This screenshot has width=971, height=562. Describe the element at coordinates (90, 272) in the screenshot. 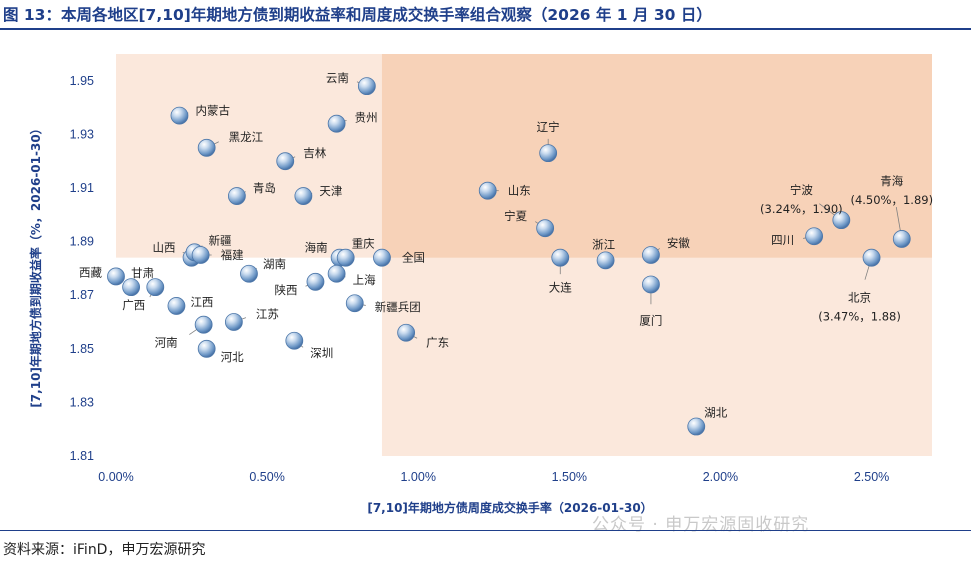

I see `point-label: 西藏` at that location.